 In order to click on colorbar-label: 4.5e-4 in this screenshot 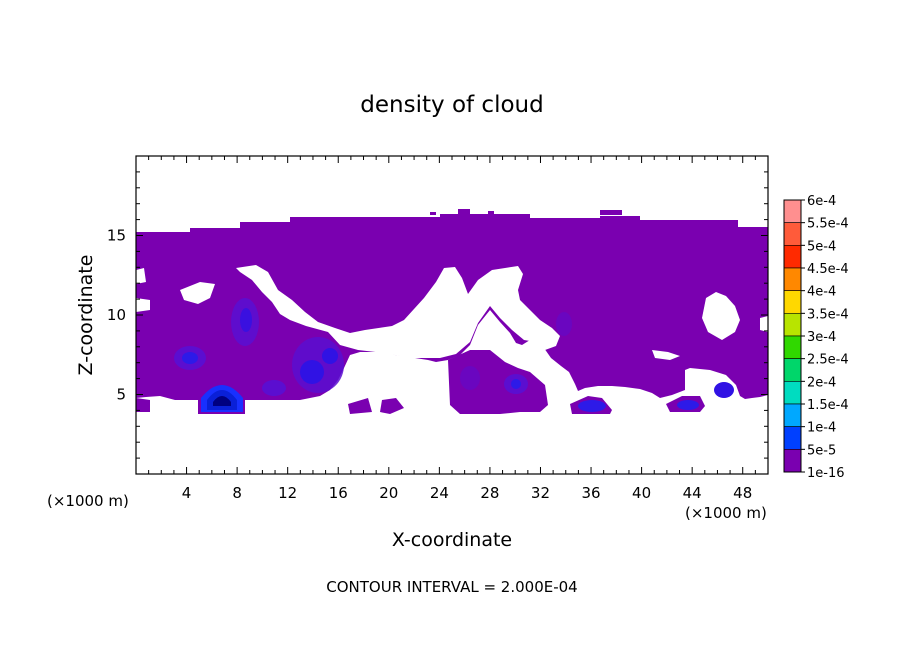, I will do `click(828, 269)`.